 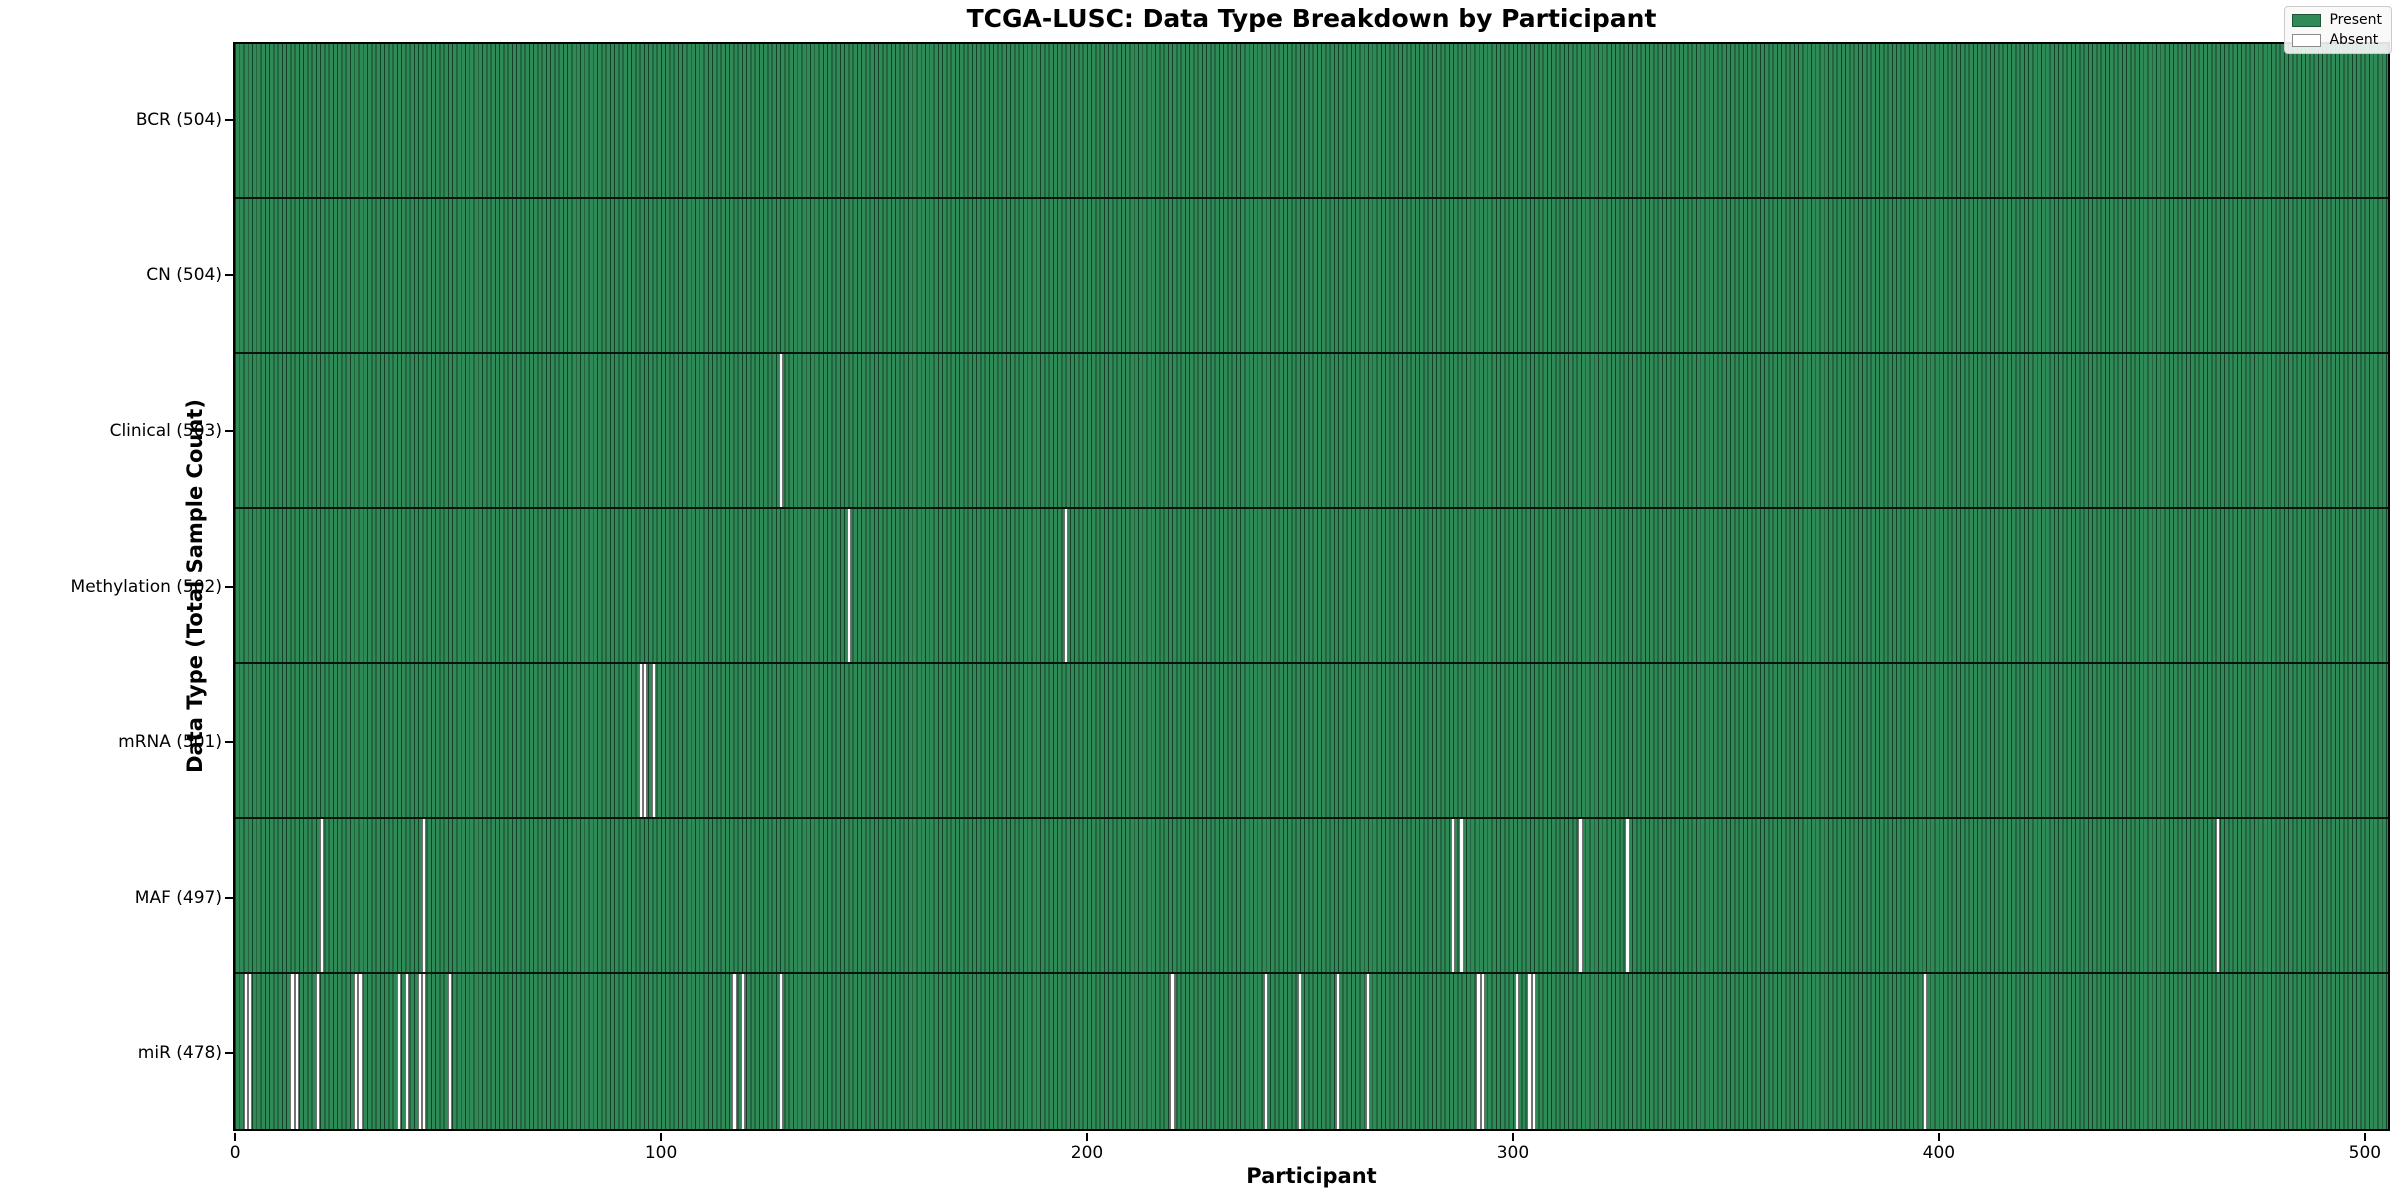 I want to click on data-type-row-maf, so click(x=1311, y=896).